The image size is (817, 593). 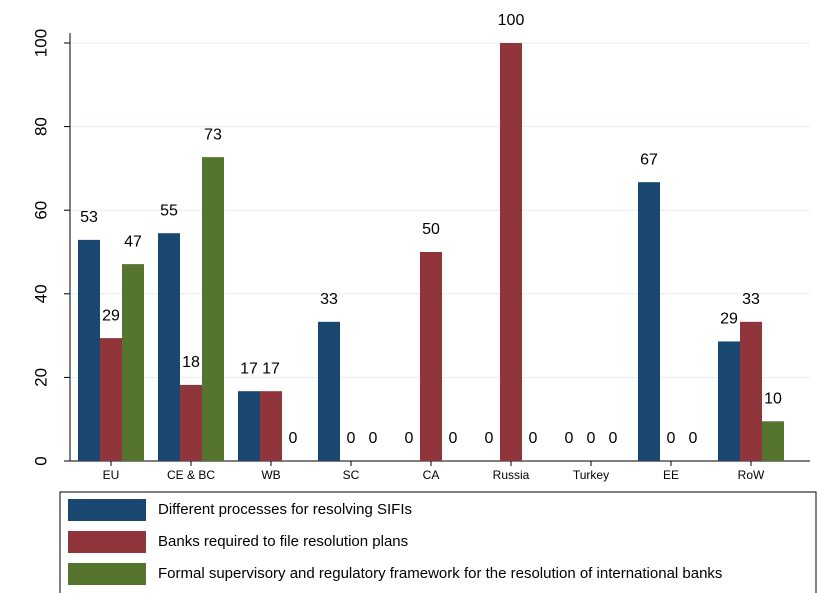 I want to click on value-label: 10, so click(x=773, y=399).